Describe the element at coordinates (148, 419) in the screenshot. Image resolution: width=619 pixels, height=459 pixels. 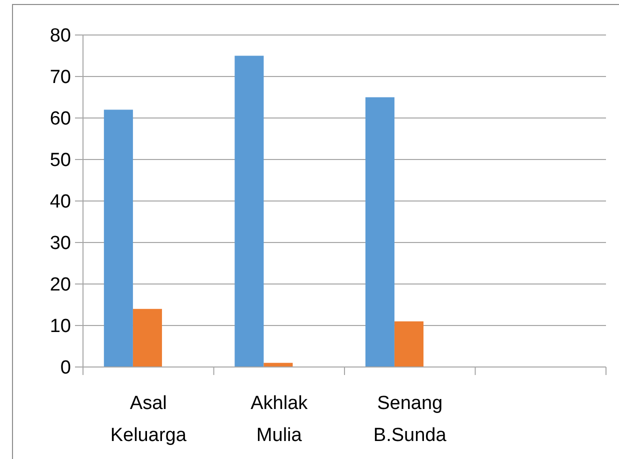
I see `x-tick-label: Asal Keluarga` at that location.